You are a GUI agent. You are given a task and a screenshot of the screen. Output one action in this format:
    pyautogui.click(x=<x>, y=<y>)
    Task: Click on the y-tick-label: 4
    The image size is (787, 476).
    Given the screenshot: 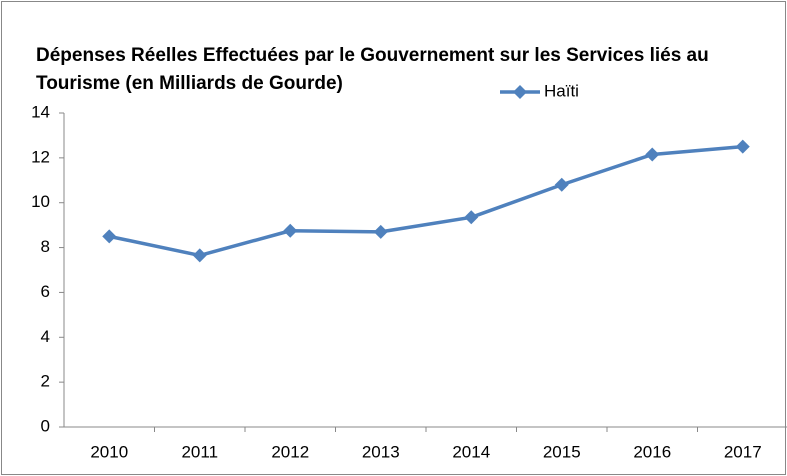 What is the action you would take?
    pyautogui.click(x=45, y=336)
    